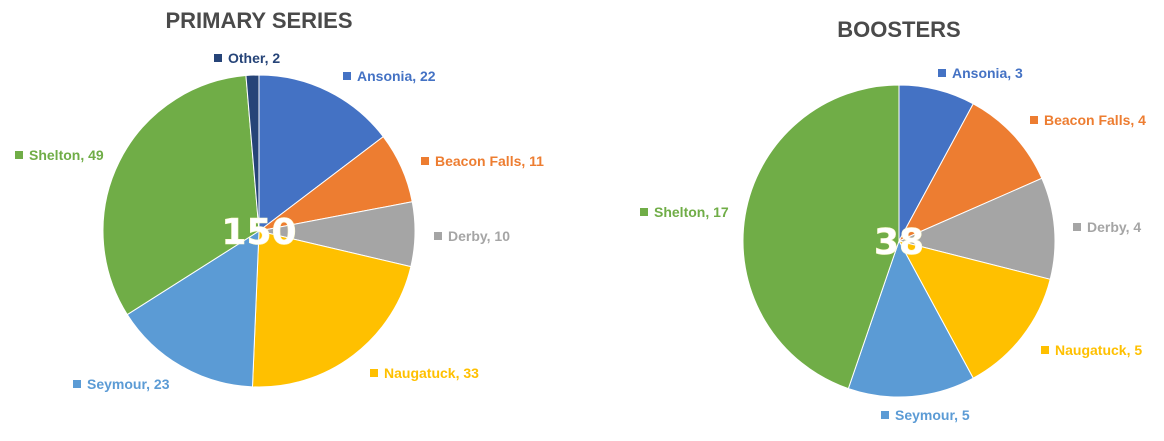 Image resolution: width=1164 pixels, height=441 pixels. Describe the element at coordinates (218, 58) in the screenshot. I see `legend-swatch-other` at that location.